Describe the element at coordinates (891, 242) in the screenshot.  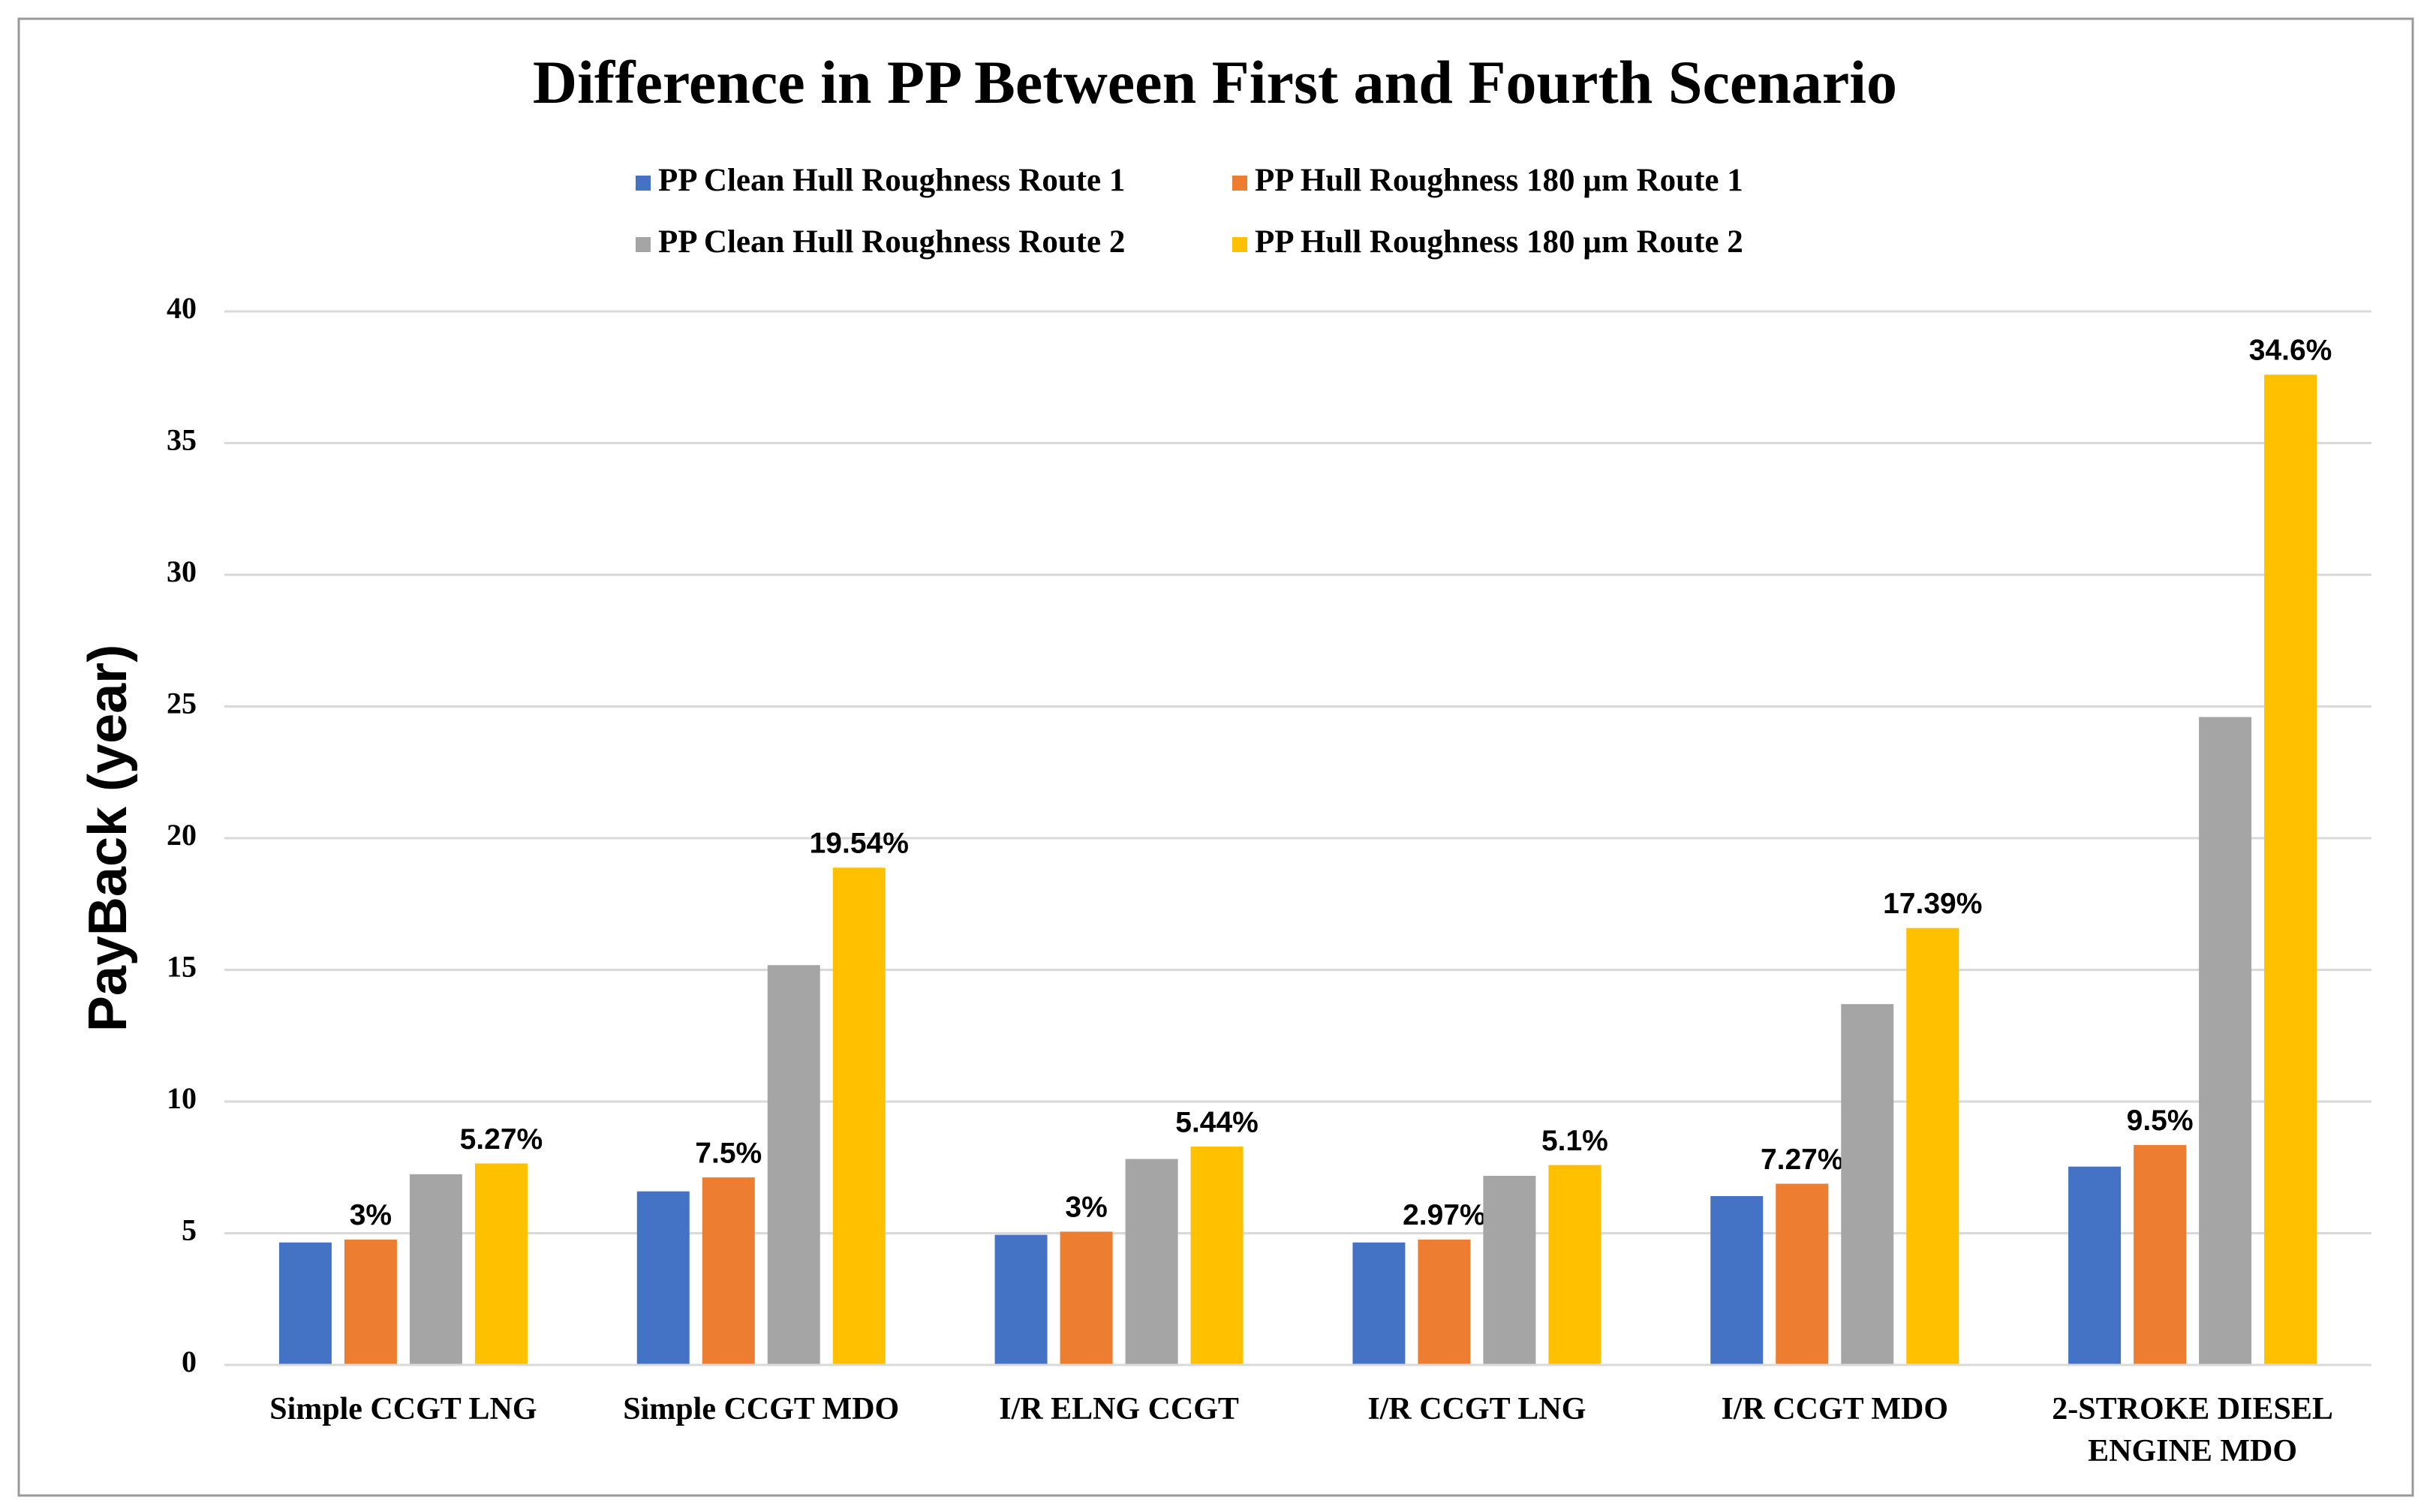
I see `legend-label: PP Clean Hull Roughness Route 2` at that location.